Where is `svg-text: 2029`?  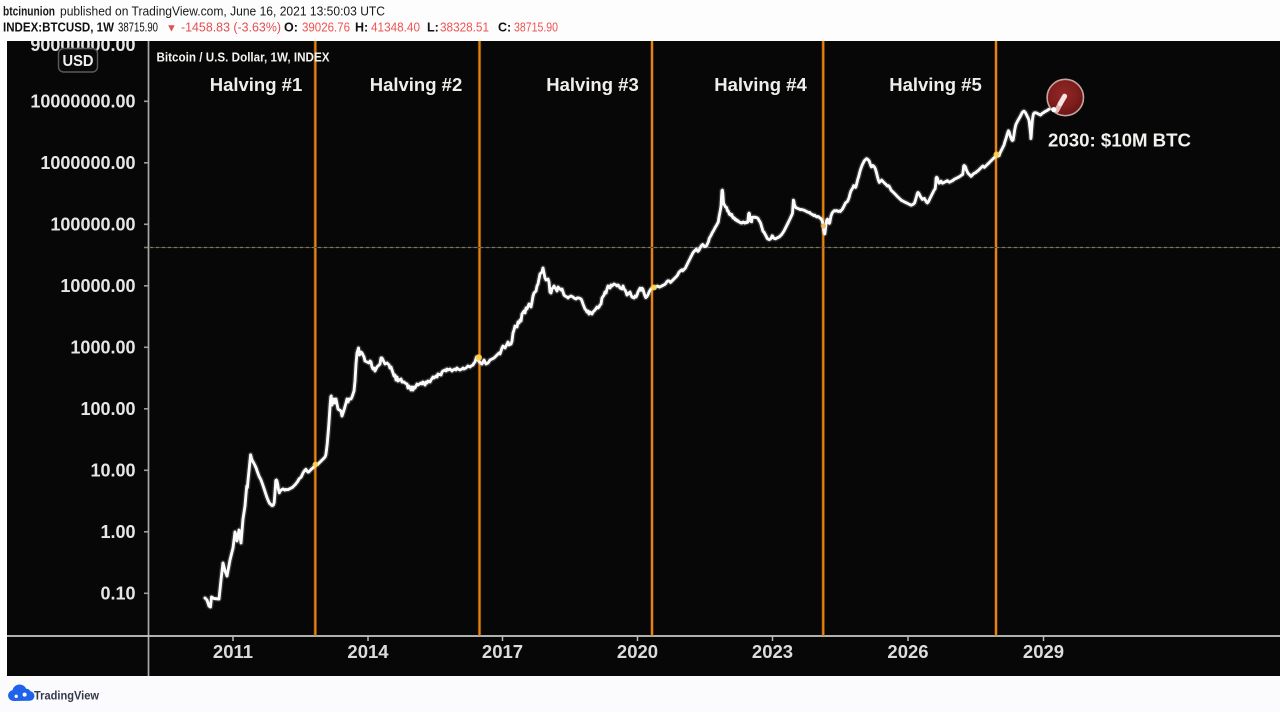 svg-text: 2029 is located at coordinates (1043, 651).